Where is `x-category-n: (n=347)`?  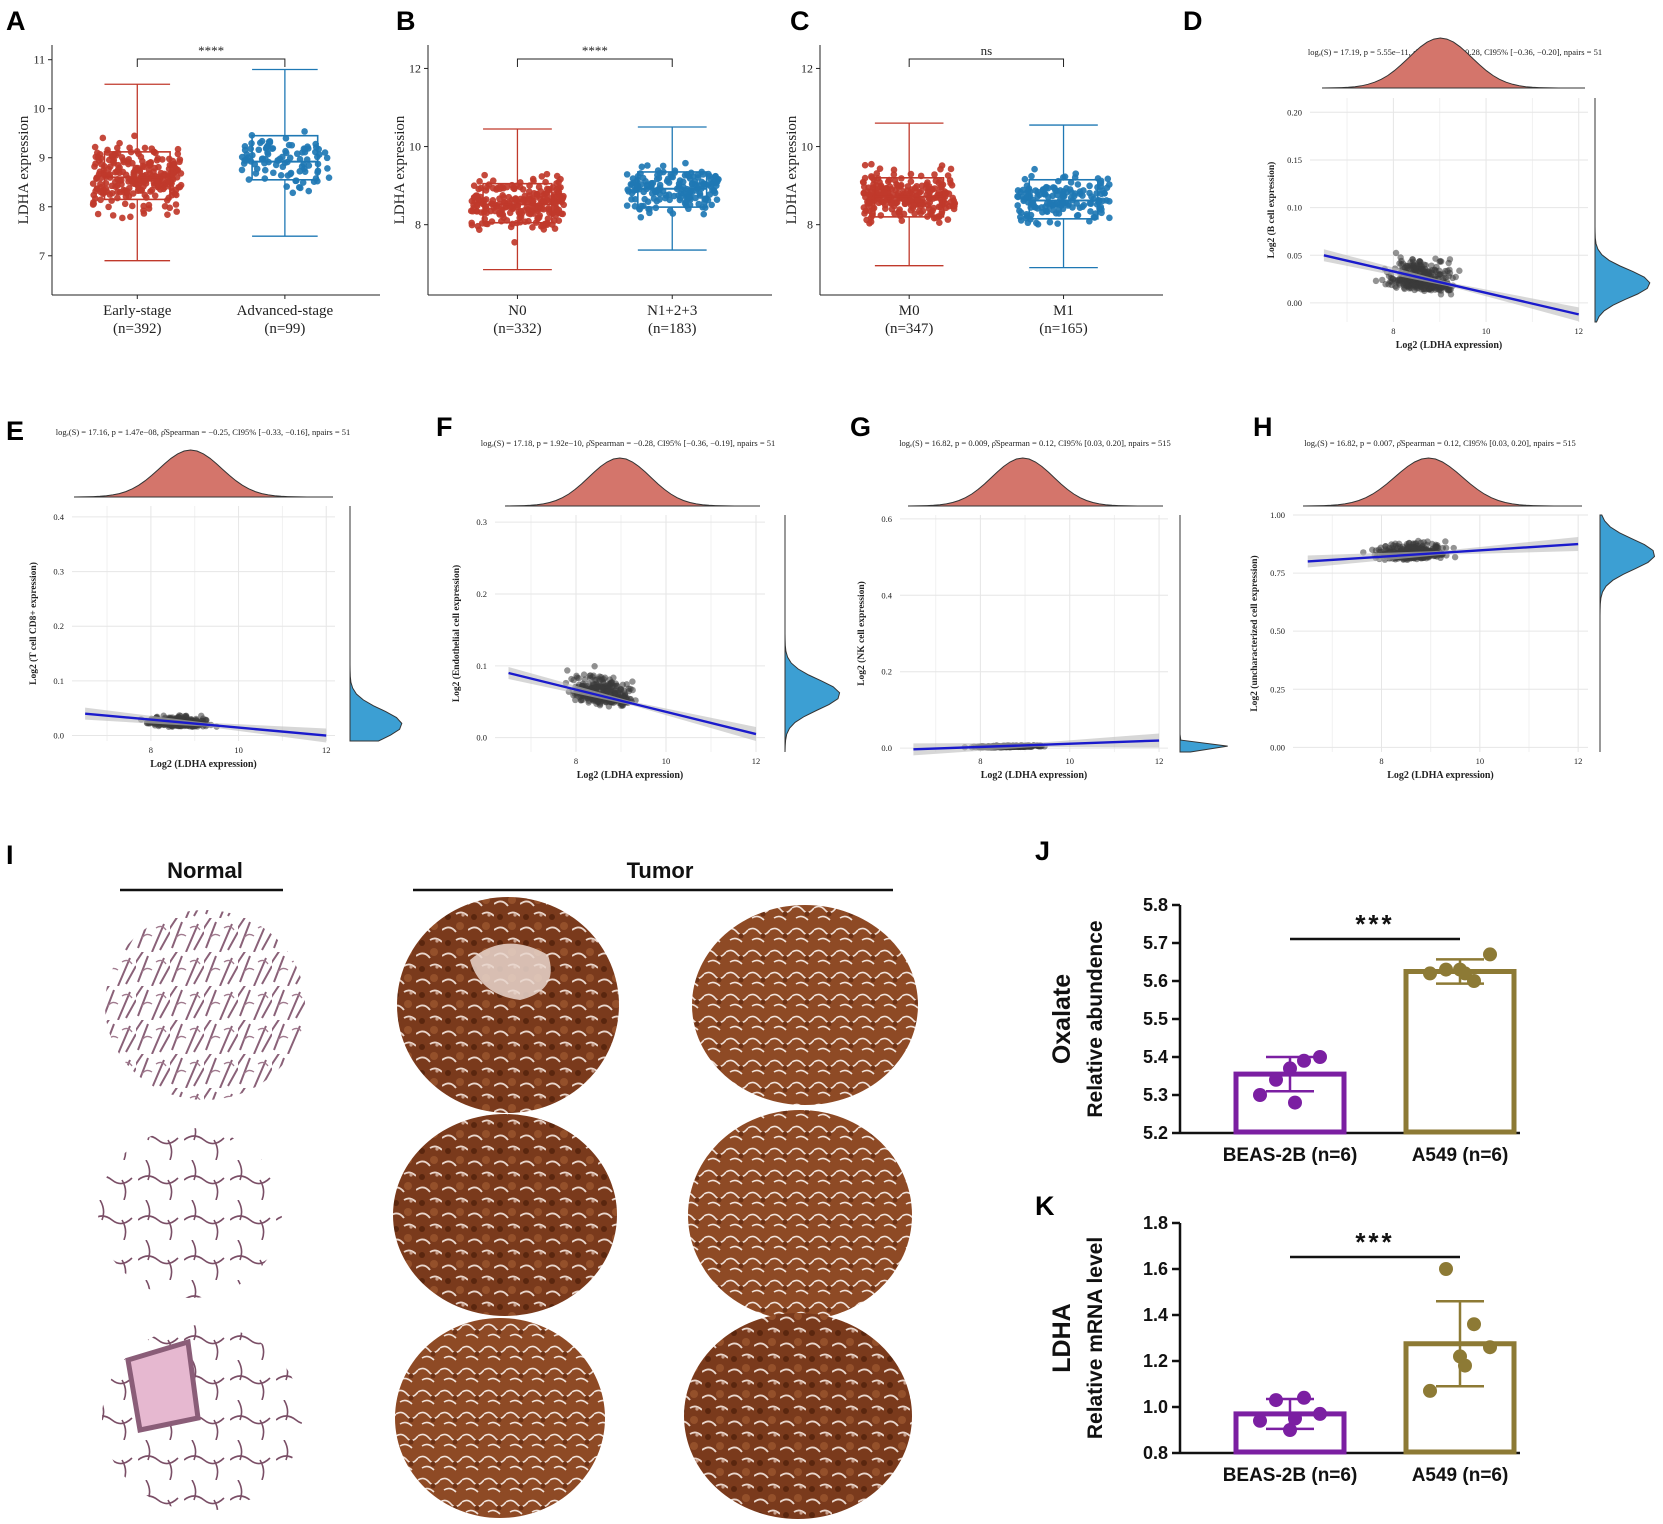 x-category-n: (n=347) is located at coordinates (909, 329).